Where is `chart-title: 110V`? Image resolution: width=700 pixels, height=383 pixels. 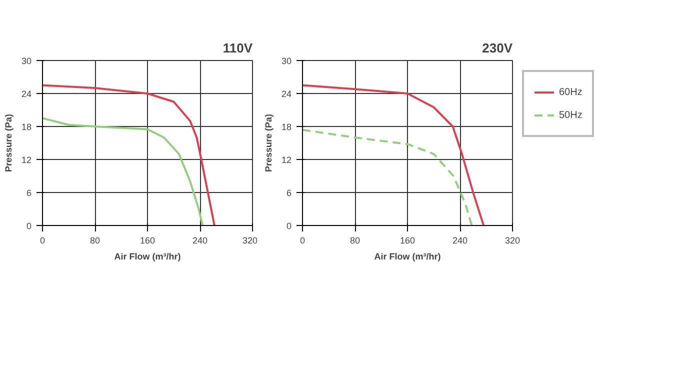
chart-title: 110V is located at coordinates (237, 48).